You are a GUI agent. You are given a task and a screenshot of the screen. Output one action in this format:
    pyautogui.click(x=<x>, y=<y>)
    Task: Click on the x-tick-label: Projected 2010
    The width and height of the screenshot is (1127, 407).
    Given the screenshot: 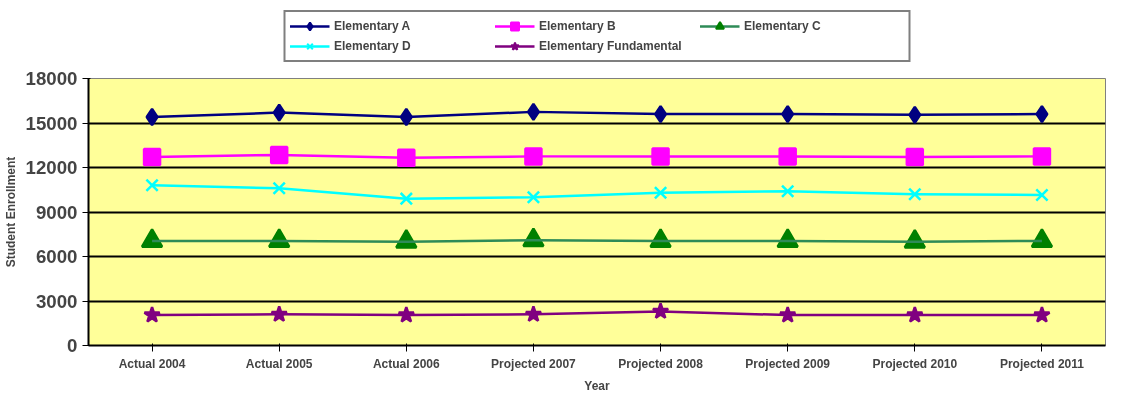 What is the action you would take?
    pyautogui.click(x=915, y=363)
    